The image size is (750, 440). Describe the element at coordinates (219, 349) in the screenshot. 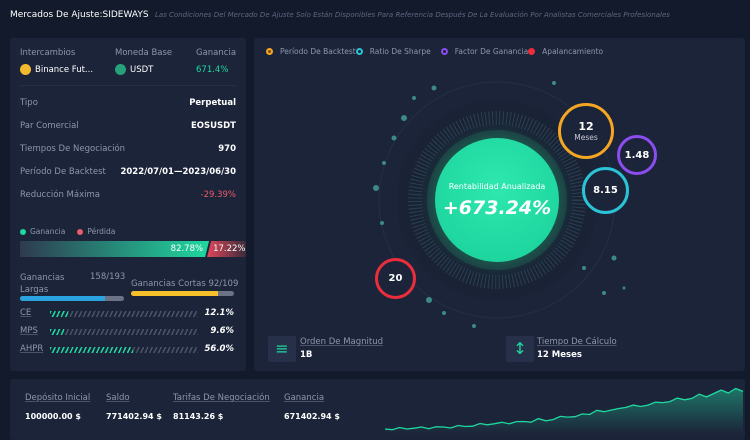

I see `metric-value: 56.0%` at that location.